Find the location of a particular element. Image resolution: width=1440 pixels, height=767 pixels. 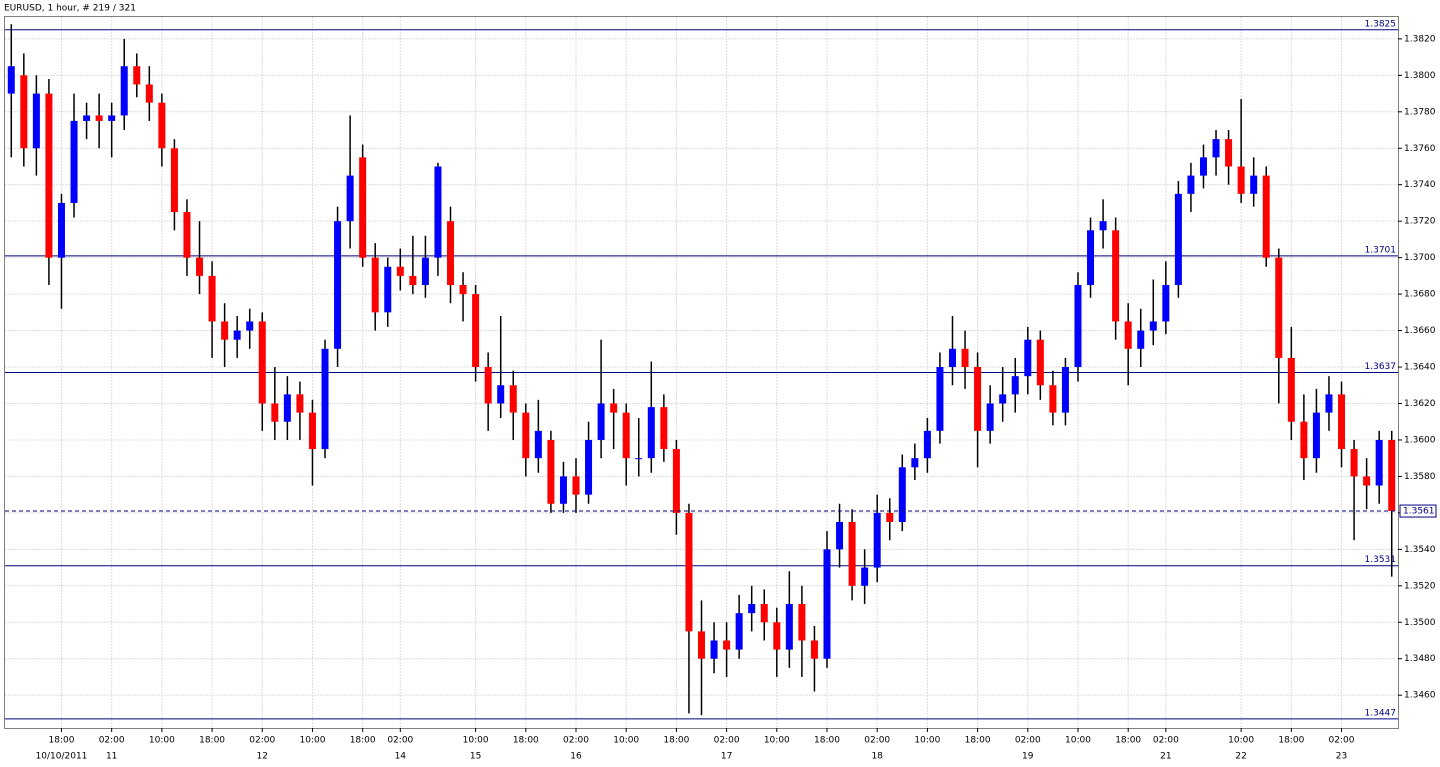

date-label: 12 is located at coordinates (262, 757).